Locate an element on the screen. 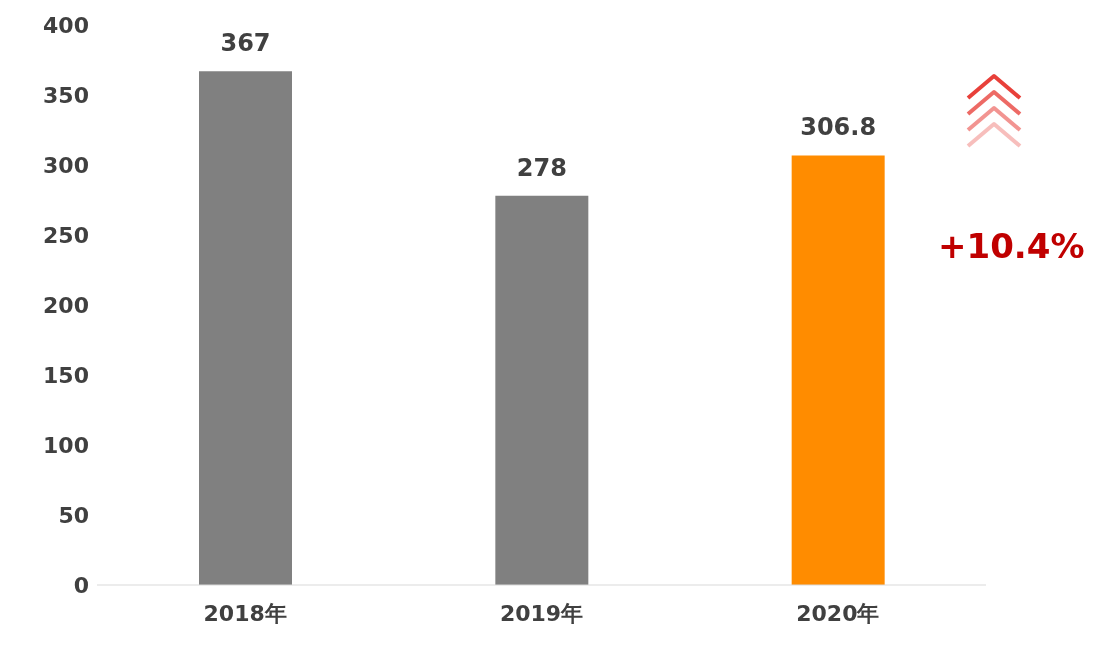 The width and height of the screenshot is (1094, 648). y-tick-label: 200 is located at coordinates (66, 305).